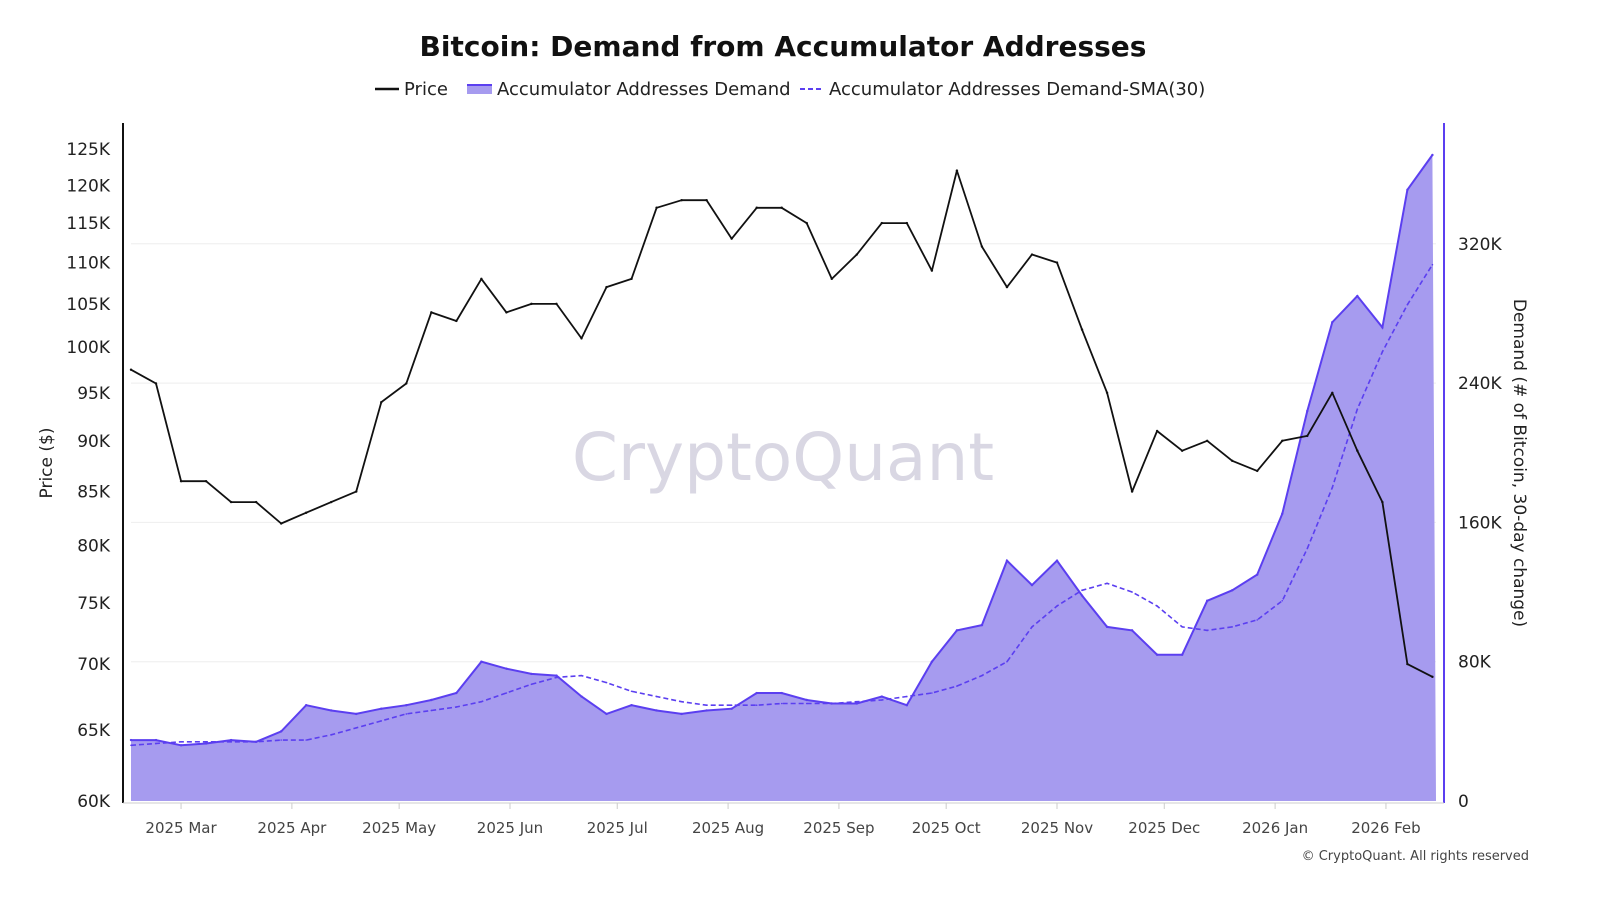 This screenshot has width=1600, height=900. Describe the element at coordinates (426, 89) in the screenshot. I see `legend-label-price: Price` at that location.